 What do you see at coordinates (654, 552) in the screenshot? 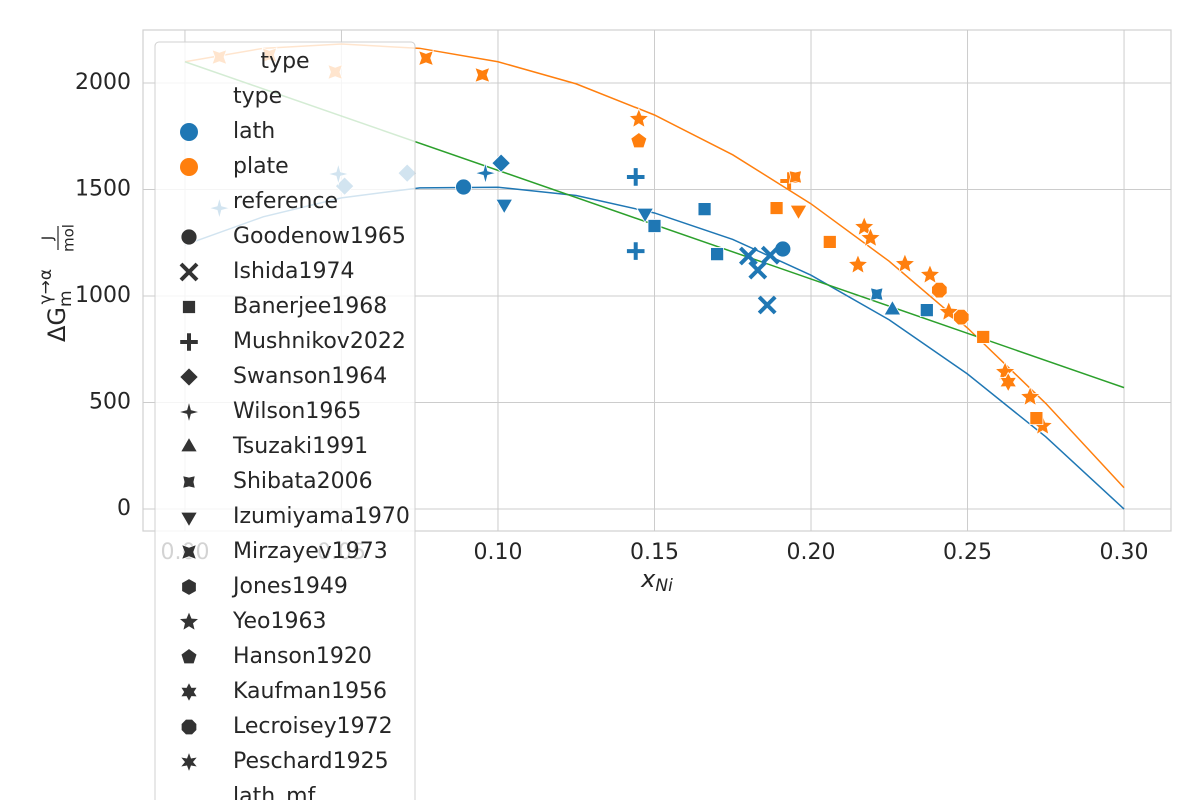
I see `x-tick-label: 0.15` at bounding box center [654, 552].